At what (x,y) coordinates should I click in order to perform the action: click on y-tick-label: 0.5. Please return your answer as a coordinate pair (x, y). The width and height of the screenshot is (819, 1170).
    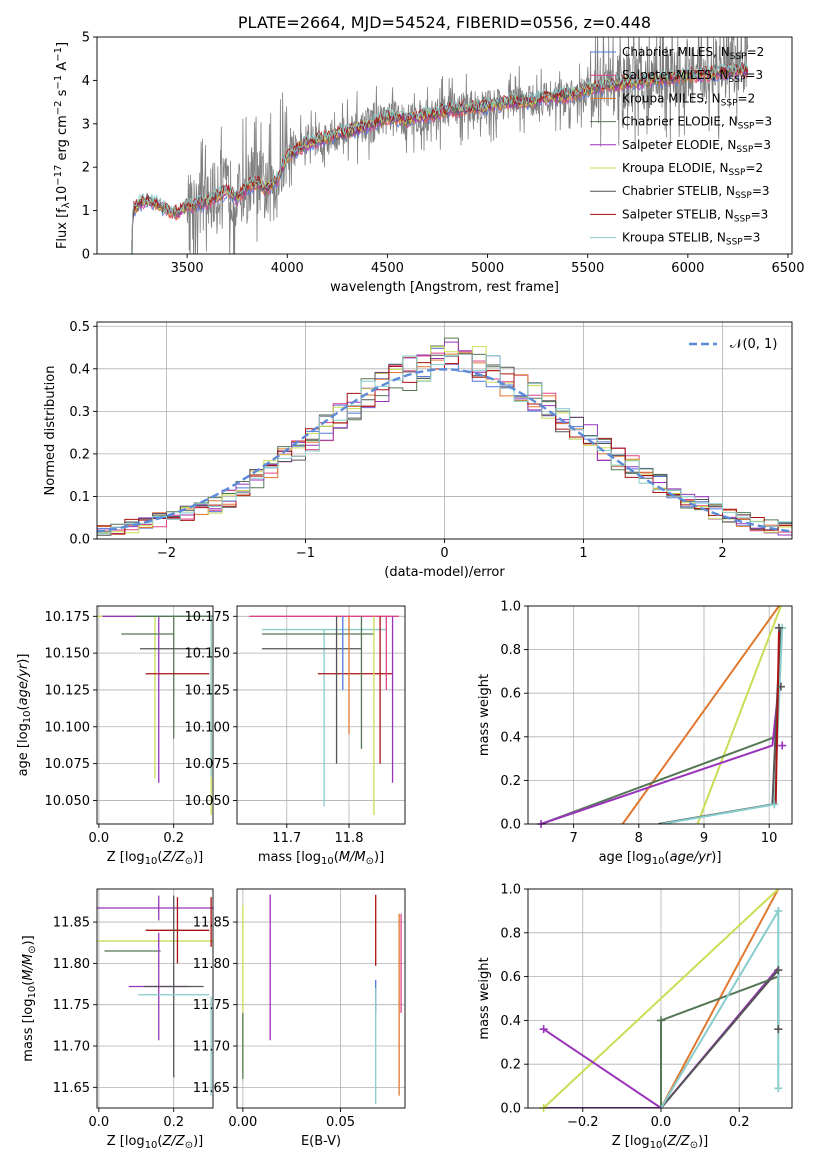
    Looking at the image, I should click on (79, 327).